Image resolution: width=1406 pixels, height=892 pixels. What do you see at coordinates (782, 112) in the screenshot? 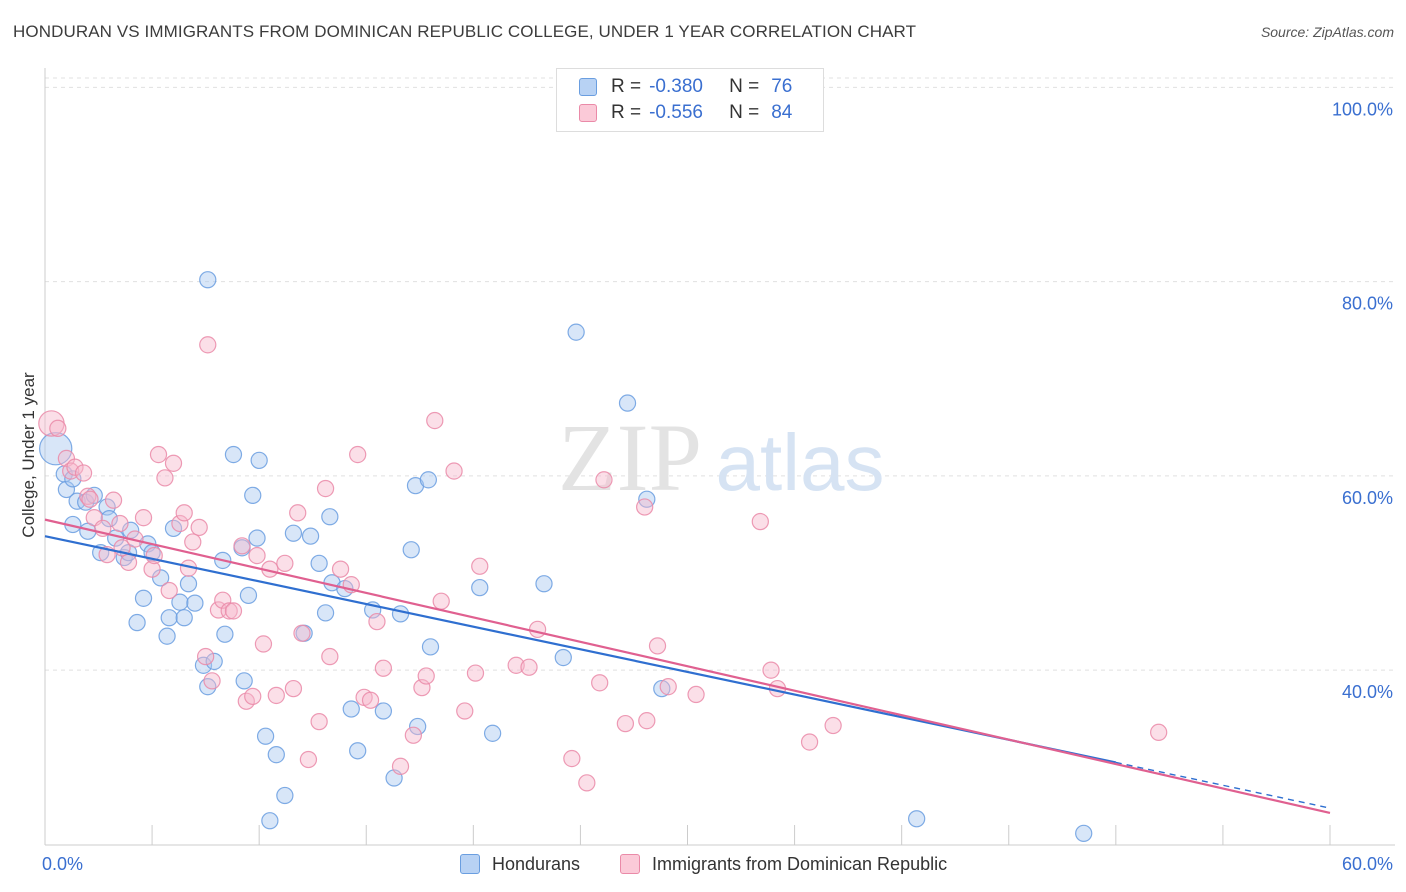
I see `legend-n-value: 84` at bounding box center [782, 112].